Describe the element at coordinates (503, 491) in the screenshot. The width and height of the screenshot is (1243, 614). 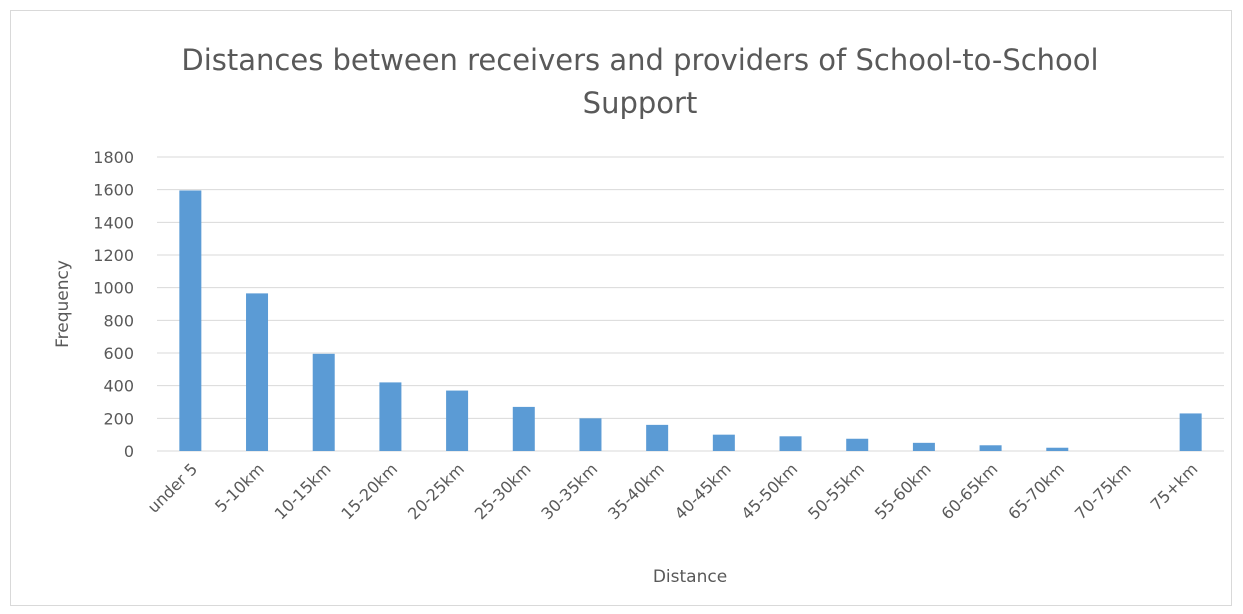
I see `x-tick-label: 25-30km` at that location.